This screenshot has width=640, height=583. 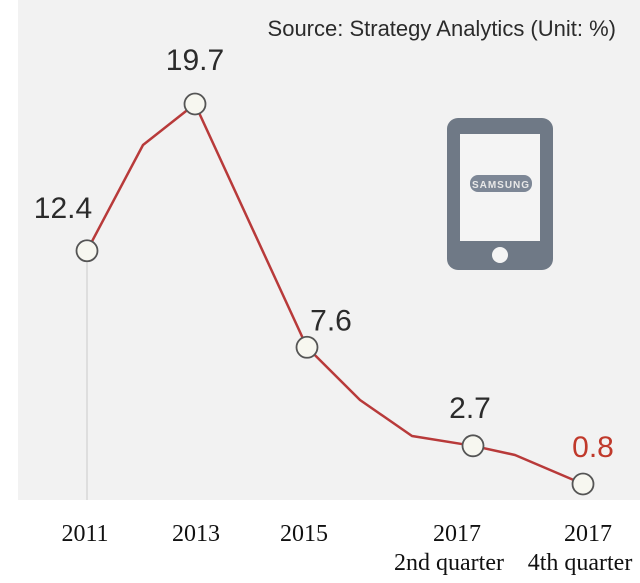 What do you see at coordinates (63, 208) in the screenshot?
I see `data-label-1: 12.4` at bounding box center [63, 208].